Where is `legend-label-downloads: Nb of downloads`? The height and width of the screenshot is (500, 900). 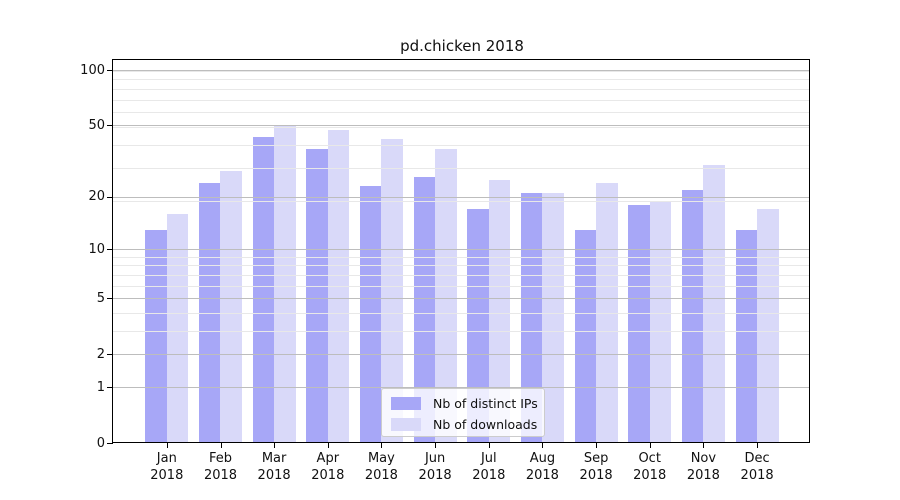 legend-label-downloads: Nb of downloads is located at coordinates (485, 424).